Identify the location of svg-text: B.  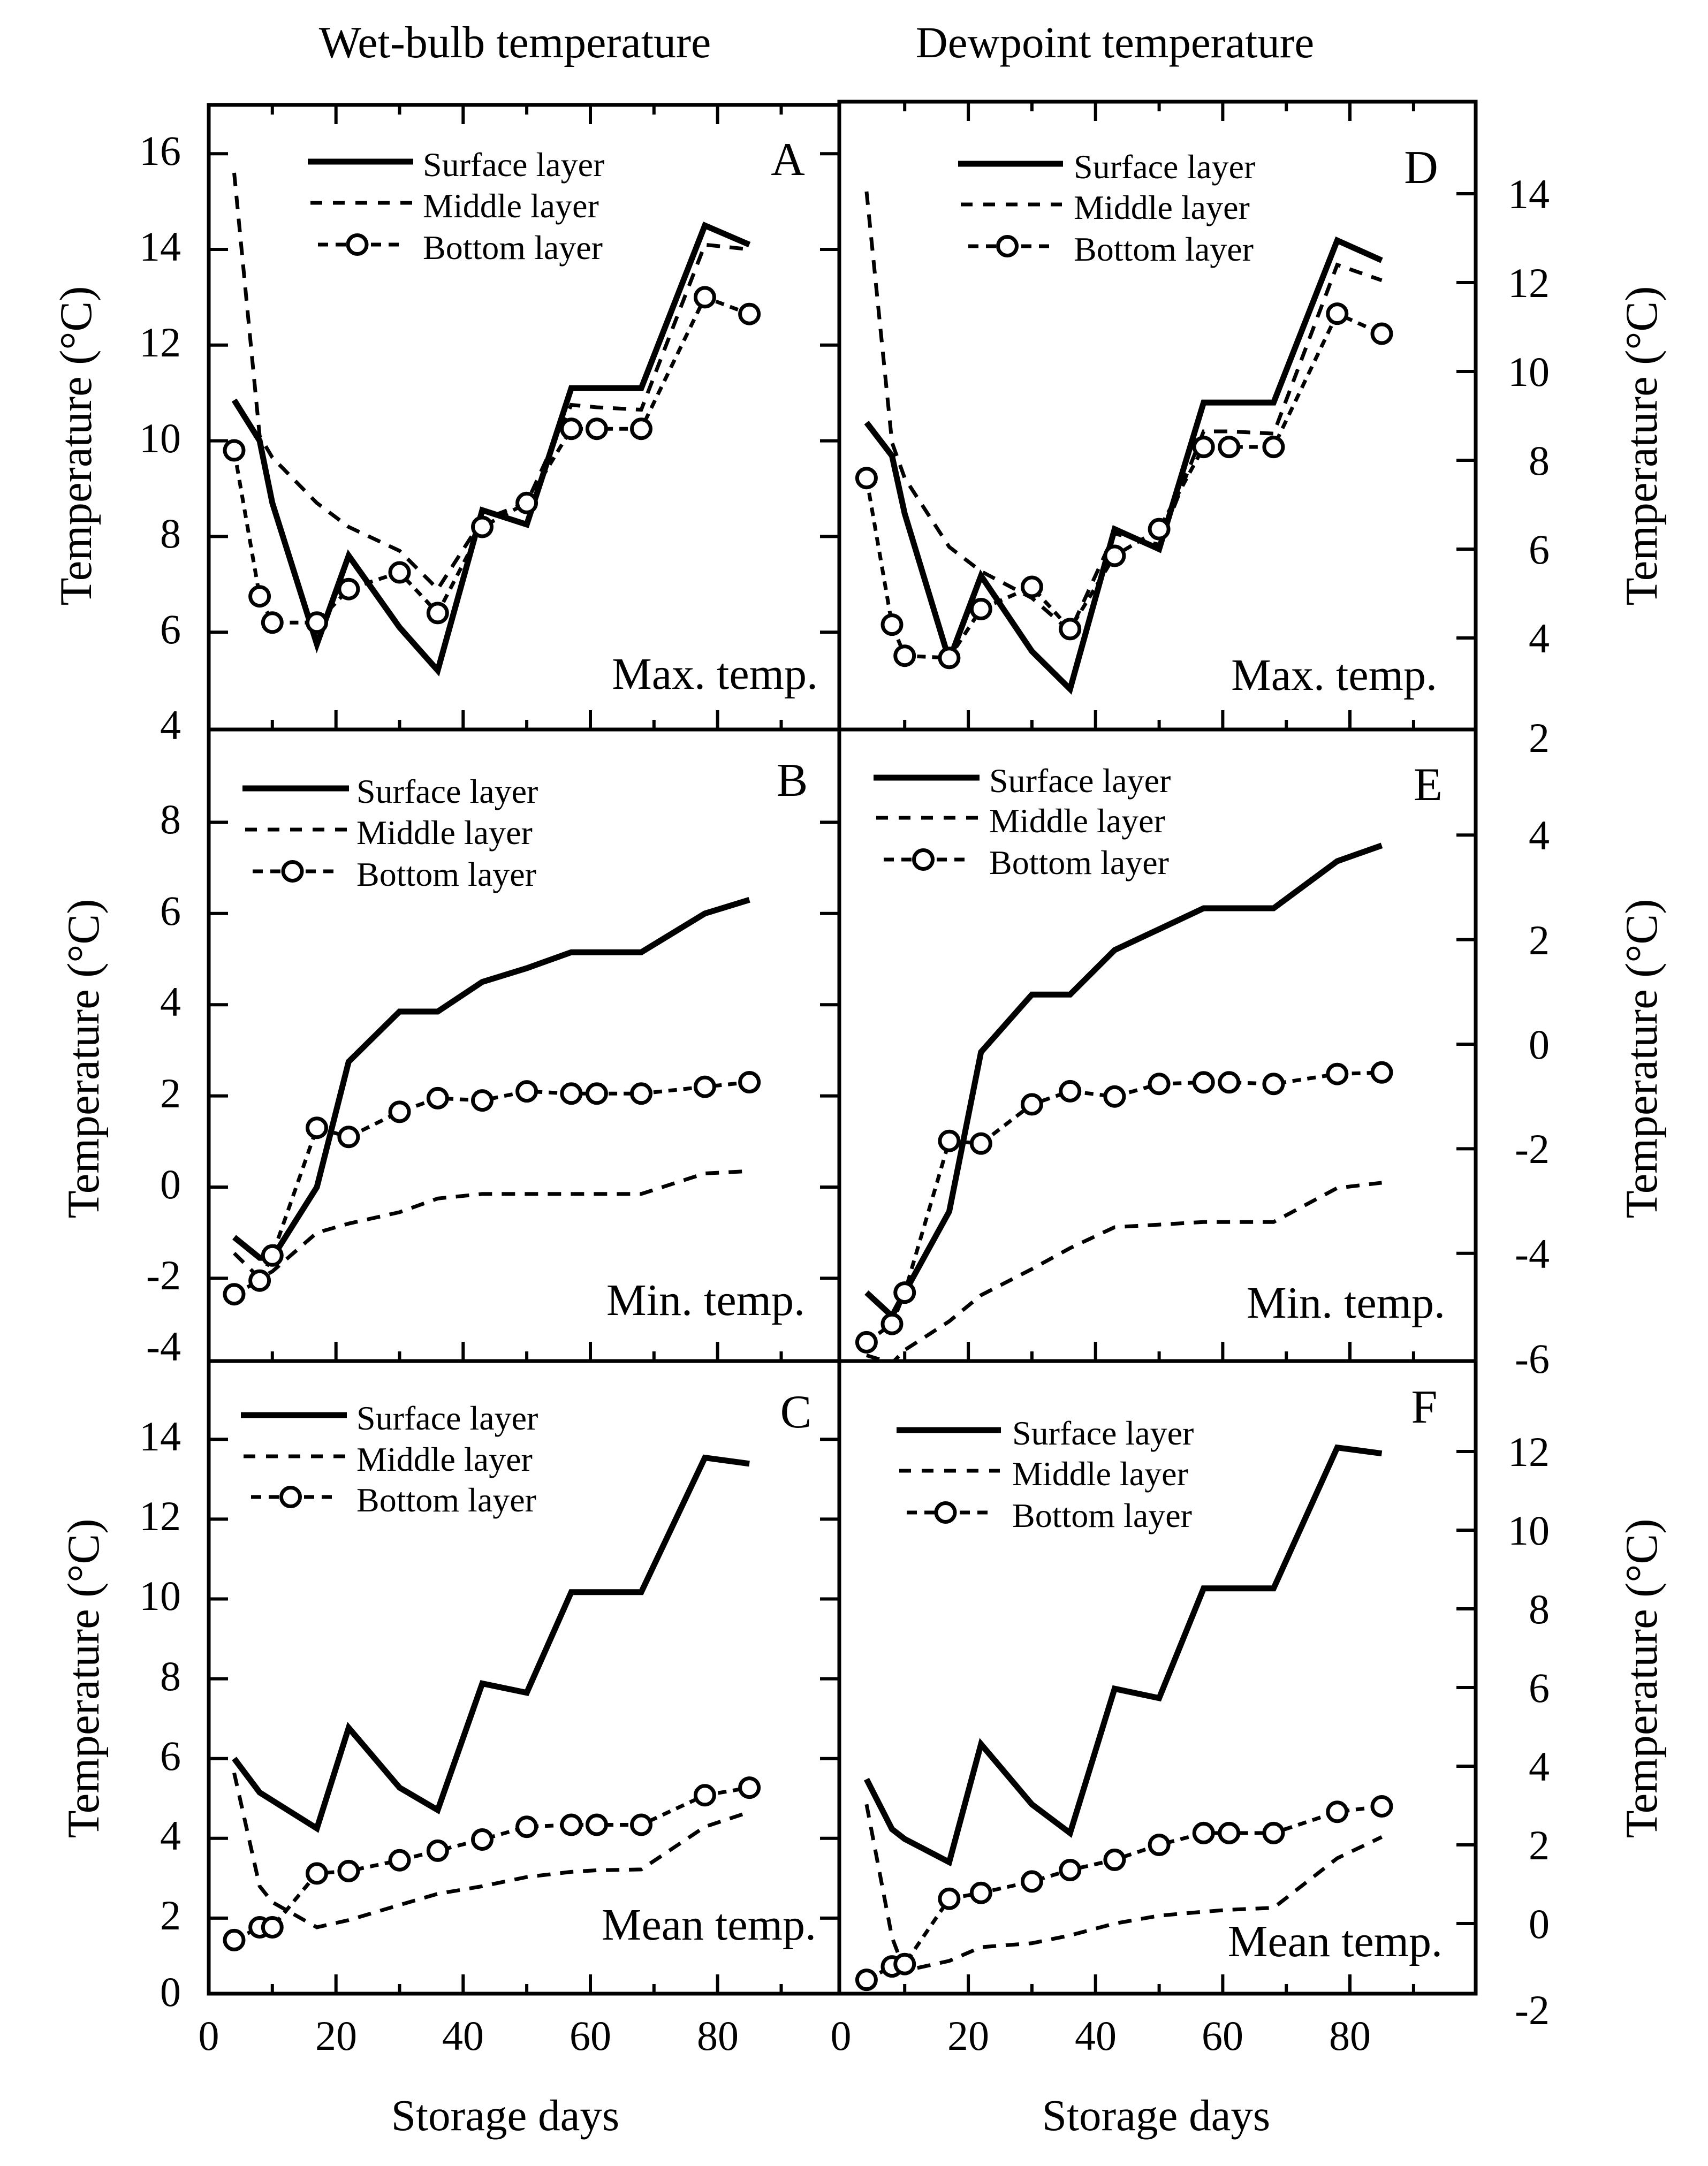
(792, 781).